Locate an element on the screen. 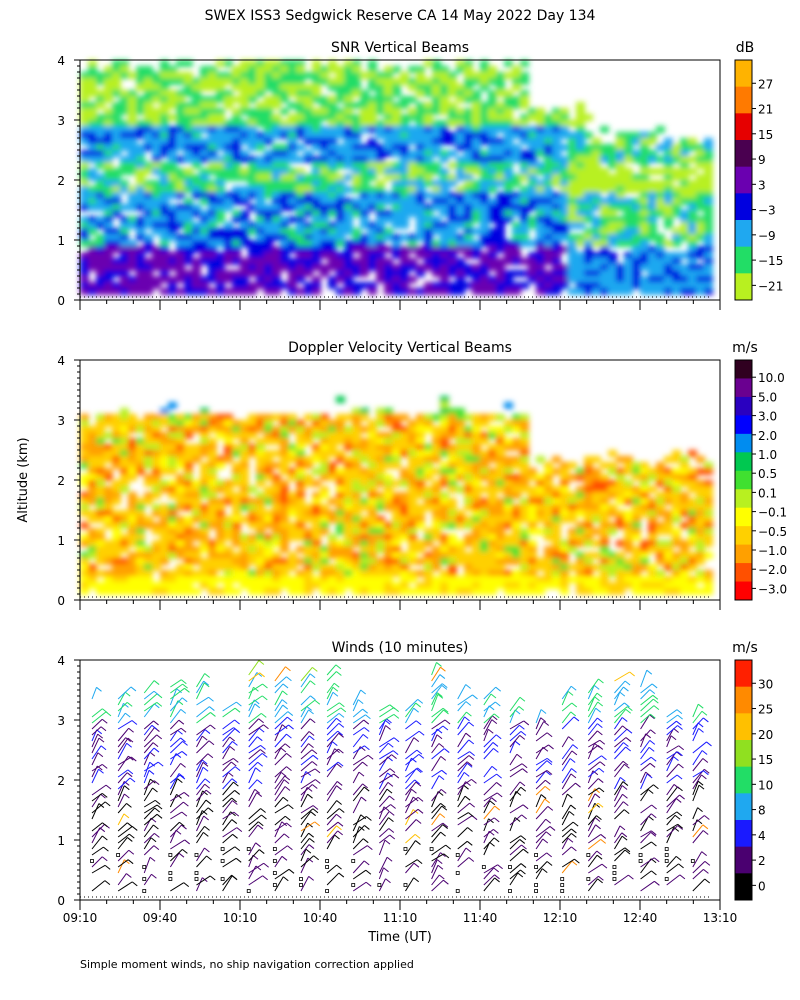  colorbar-tick-label: 27 is located at coordinates (765, 84).